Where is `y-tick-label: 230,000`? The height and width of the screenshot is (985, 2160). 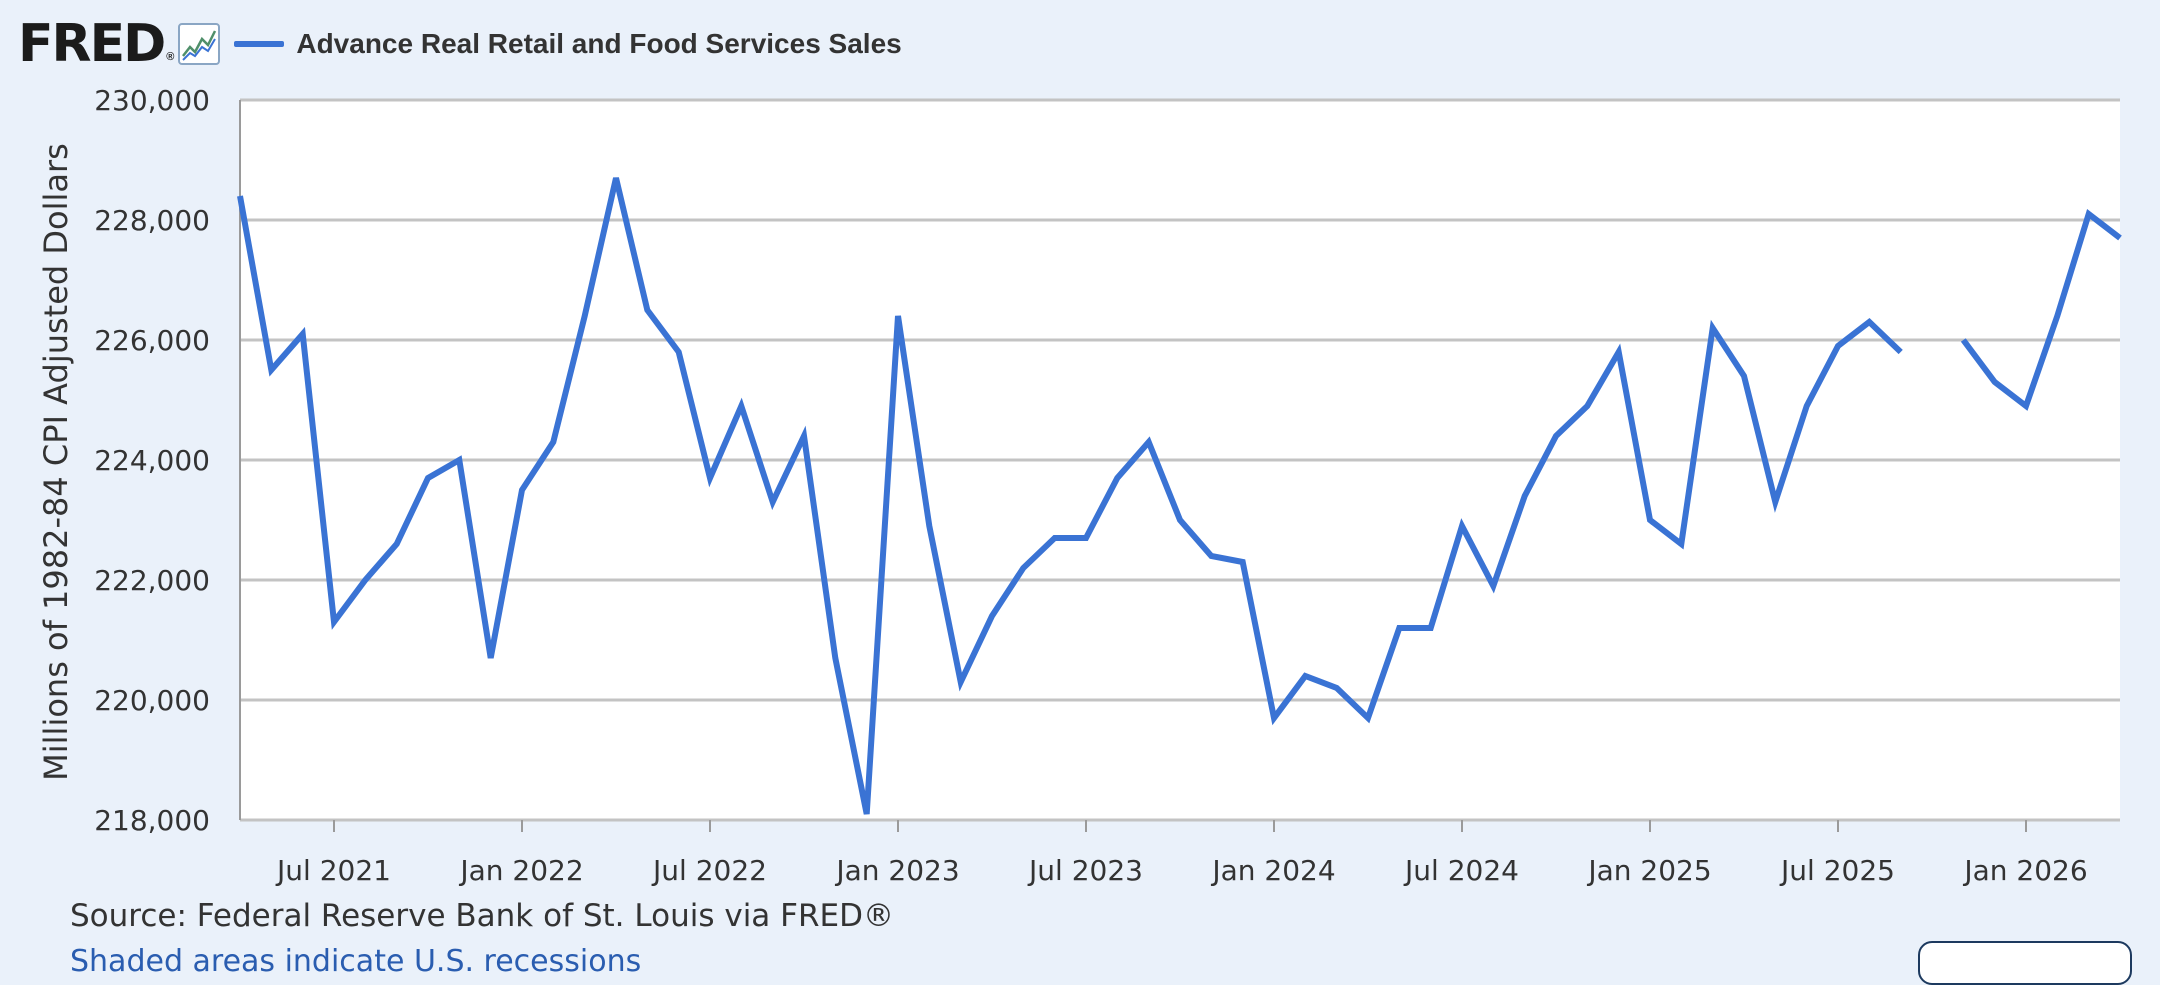 y-tick-label: 230,000 is located at coordinates (152, 100).